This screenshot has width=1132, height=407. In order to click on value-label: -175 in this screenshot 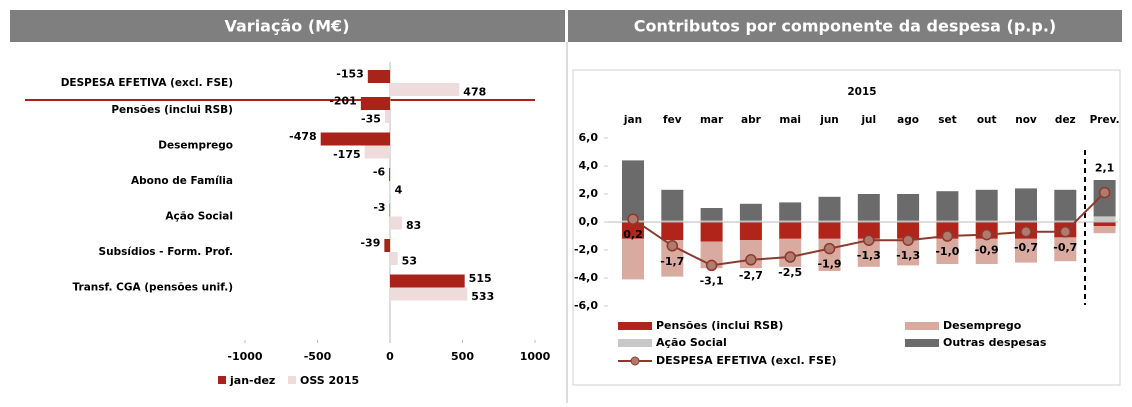, I will do `click(347, 154)`.